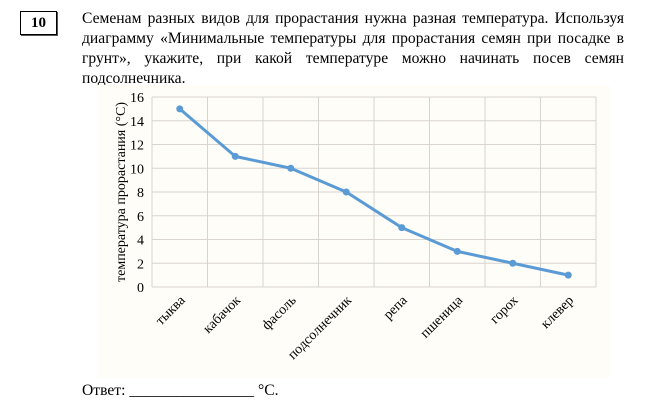  Describe the element at coordinates (279, 313) in the screenshot. I see `x-tick-label: фасоль` at that location.